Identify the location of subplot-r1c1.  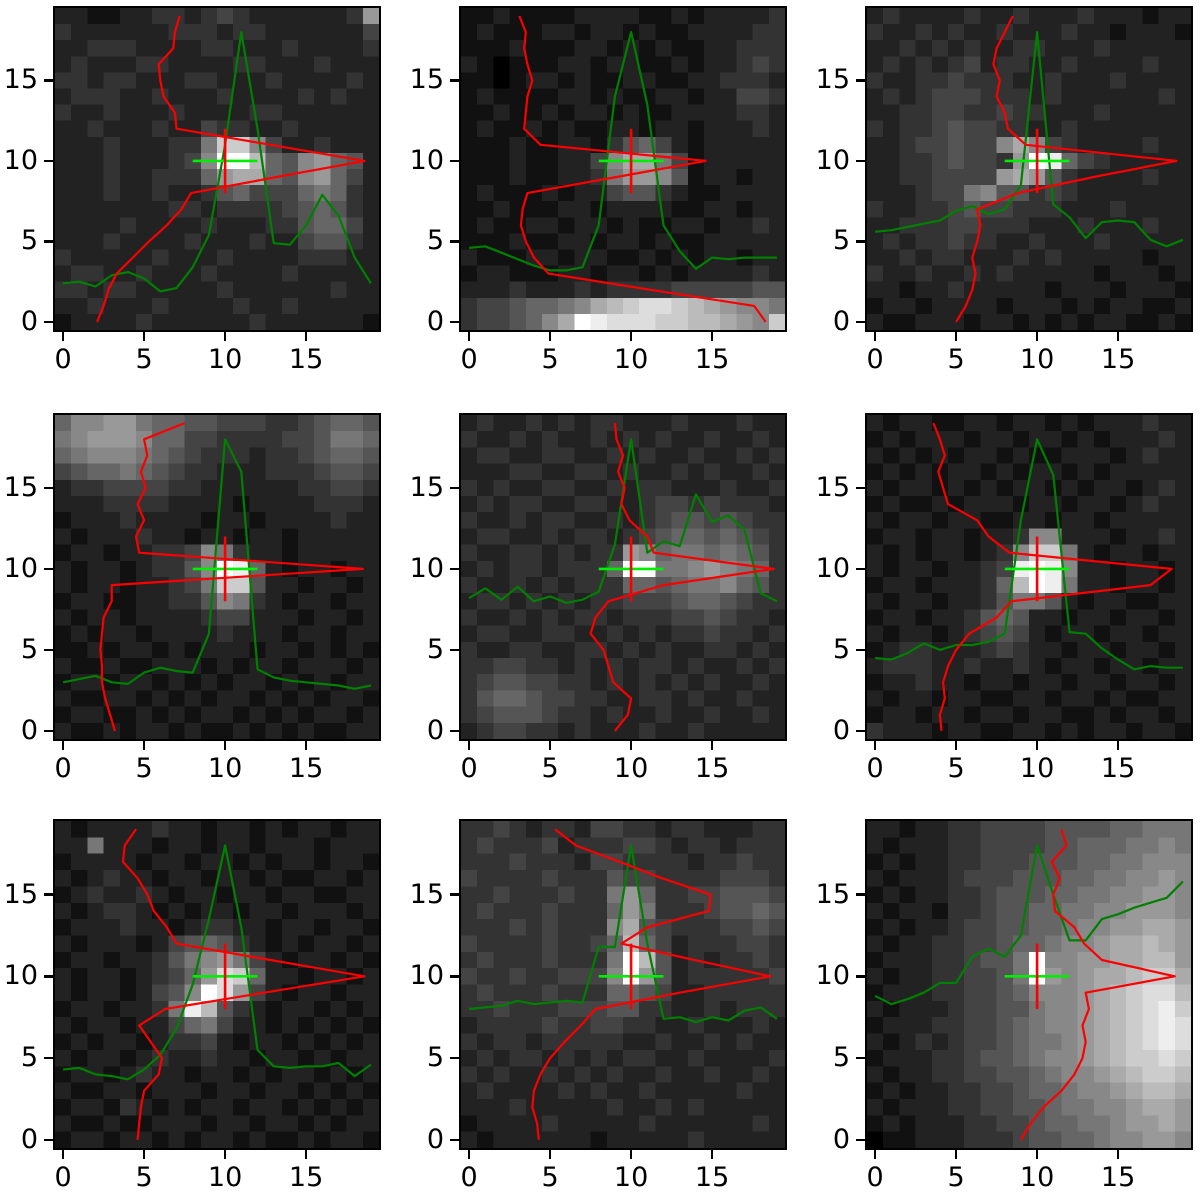
(623, 577).